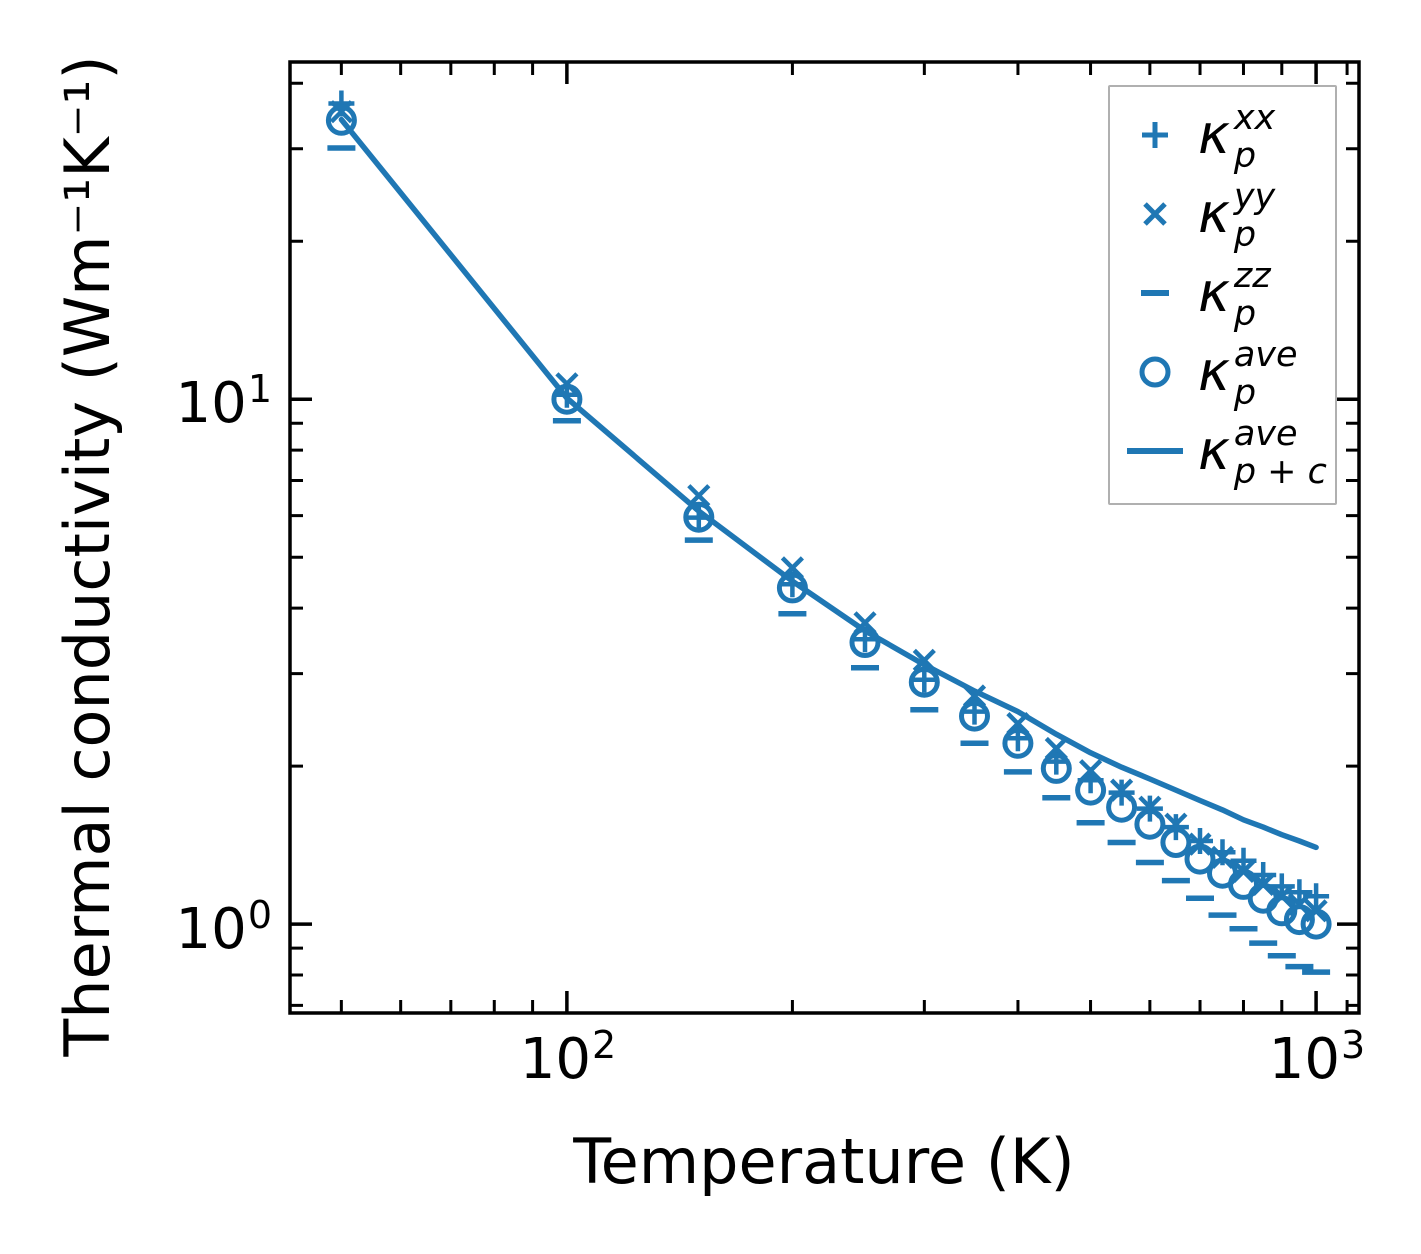 Image resolution: width=1421 pixels, height=1254 pixels. What do you see at coordinates (1237, 136) in the screenshot?
I see `legend-label: κ xx p` at bounding box center [1237, 136].